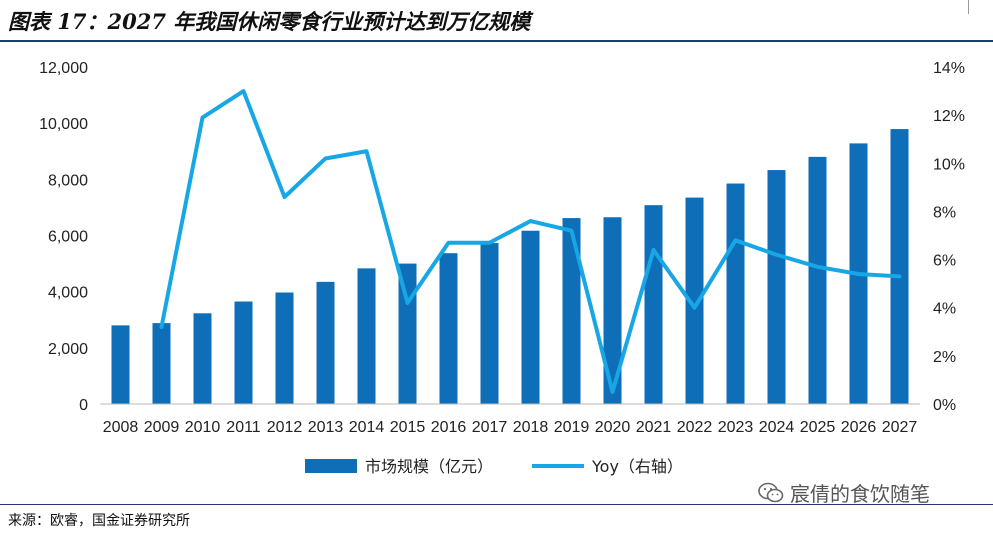 The height and width of the screenshot is (535, 993). I want to click on x-tick-label: 2019, so click(572, 427).